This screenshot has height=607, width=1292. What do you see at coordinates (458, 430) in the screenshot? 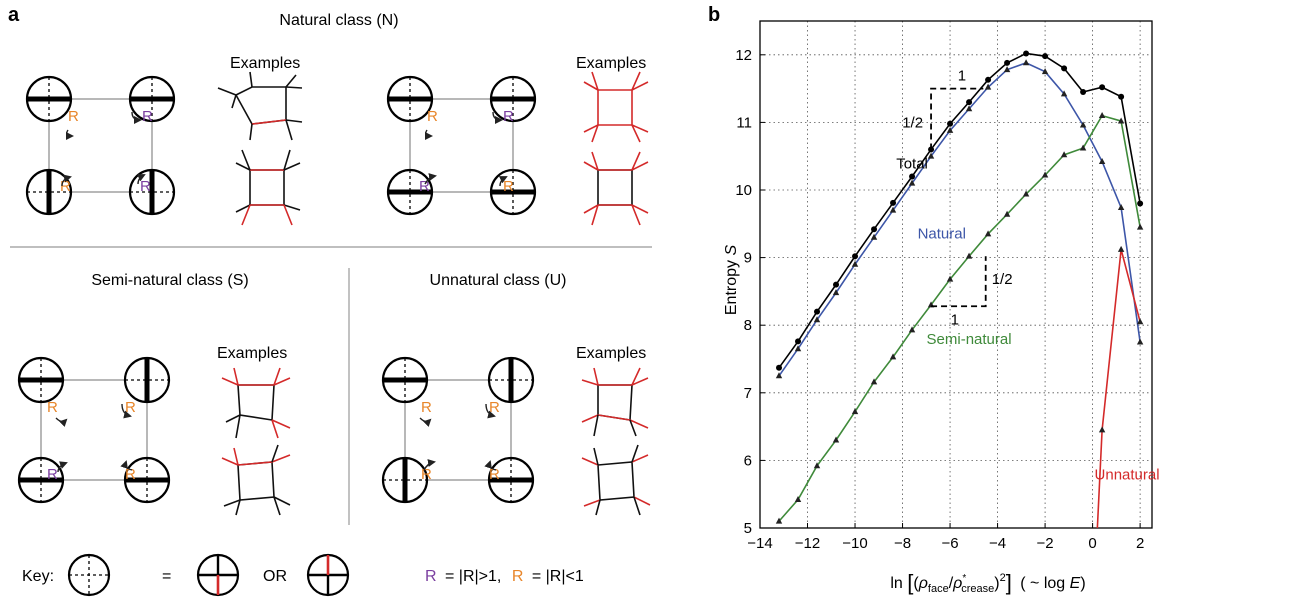
I see `unnatural-diagram: R R R R` at bounding box center [458, 430].